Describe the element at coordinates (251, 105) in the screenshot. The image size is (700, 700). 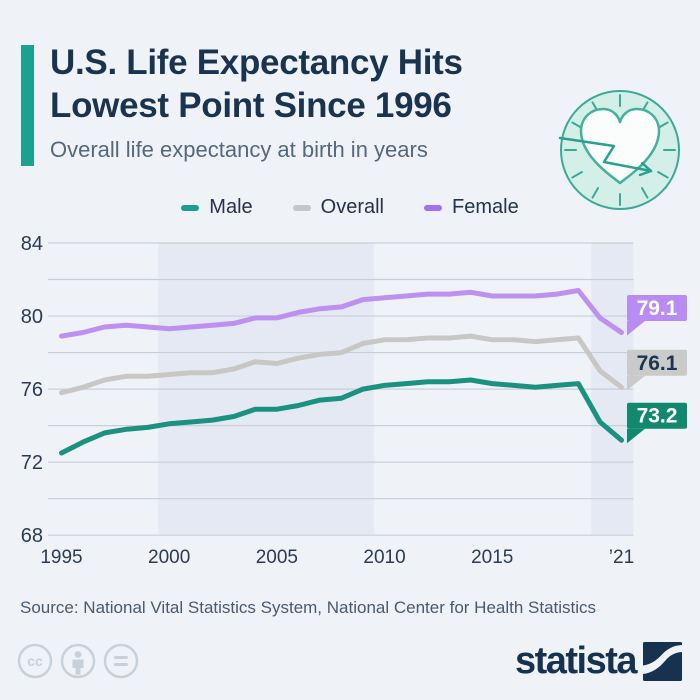
I see `title-line-2: Lowest Point Since 1996` at that location.